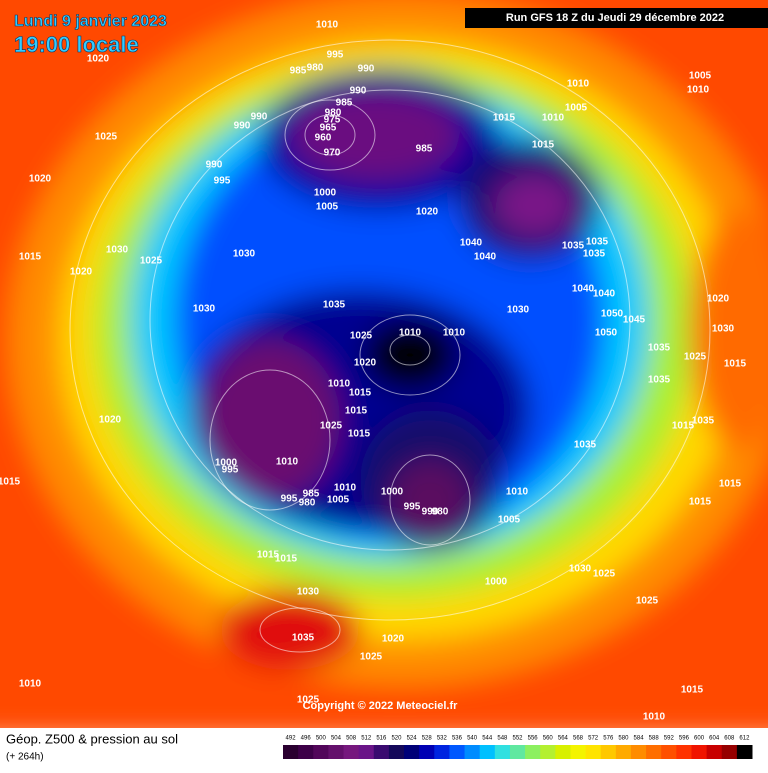  I want to click on scale-label: 556, so click(533, 739).